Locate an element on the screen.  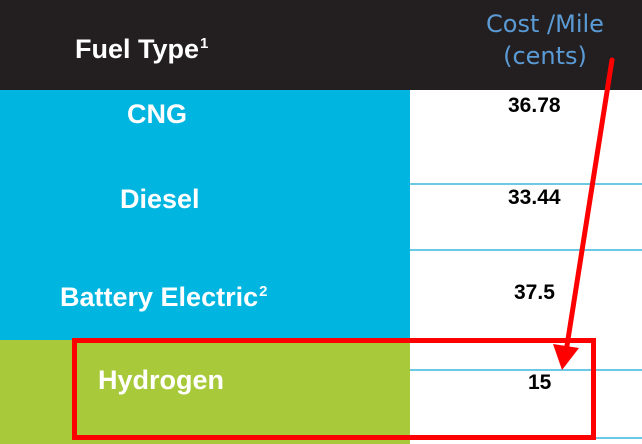
fuel-label-hydrogen: Hydrogen is located at coordinates (161, 380).